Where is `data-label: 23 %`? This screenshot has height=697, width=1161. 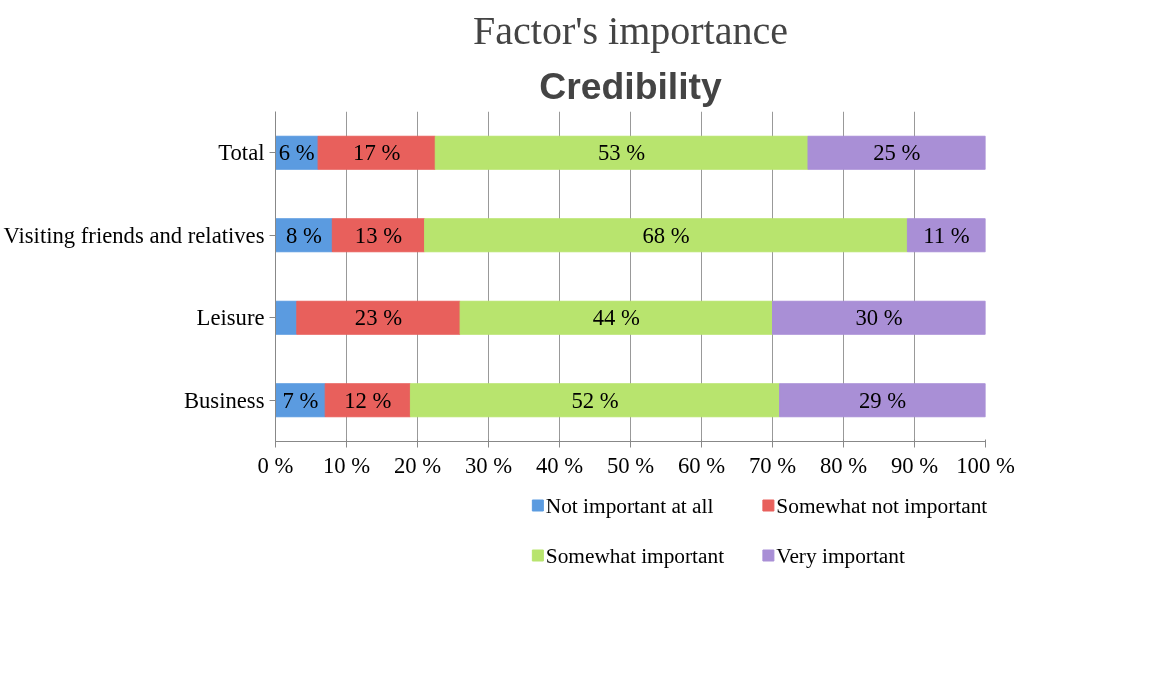 data-label: 23 % is located at coordinates (378, 318).